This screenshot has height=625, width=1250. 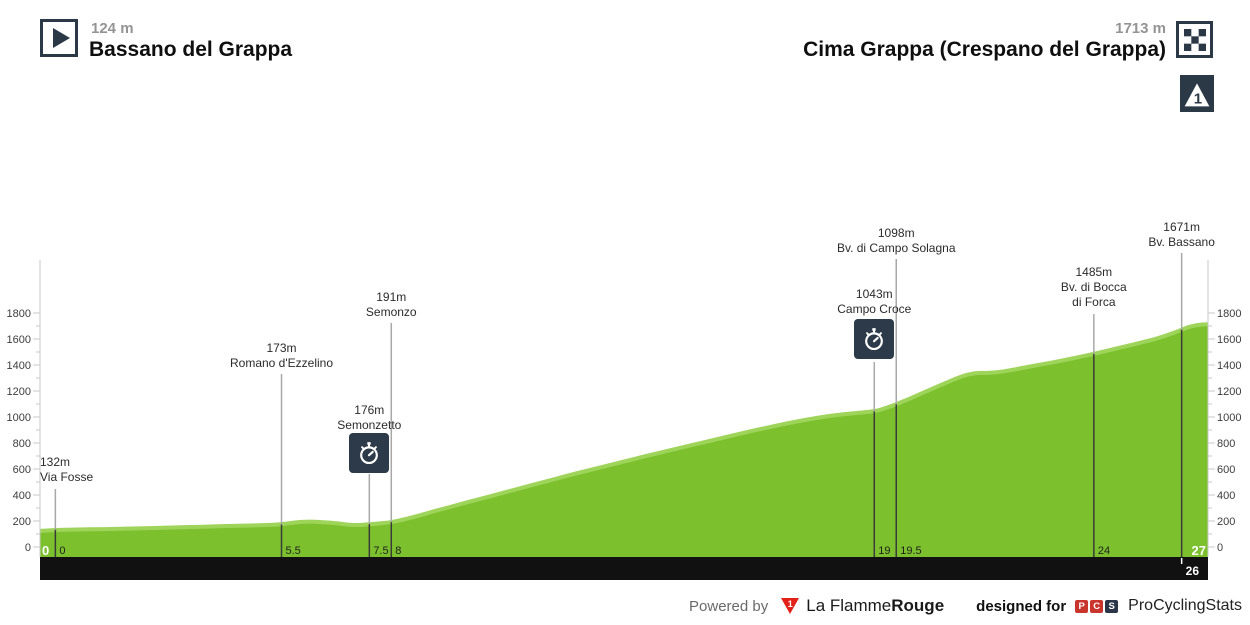 I want to click on start-play-icon, so click(x=59, y=38).